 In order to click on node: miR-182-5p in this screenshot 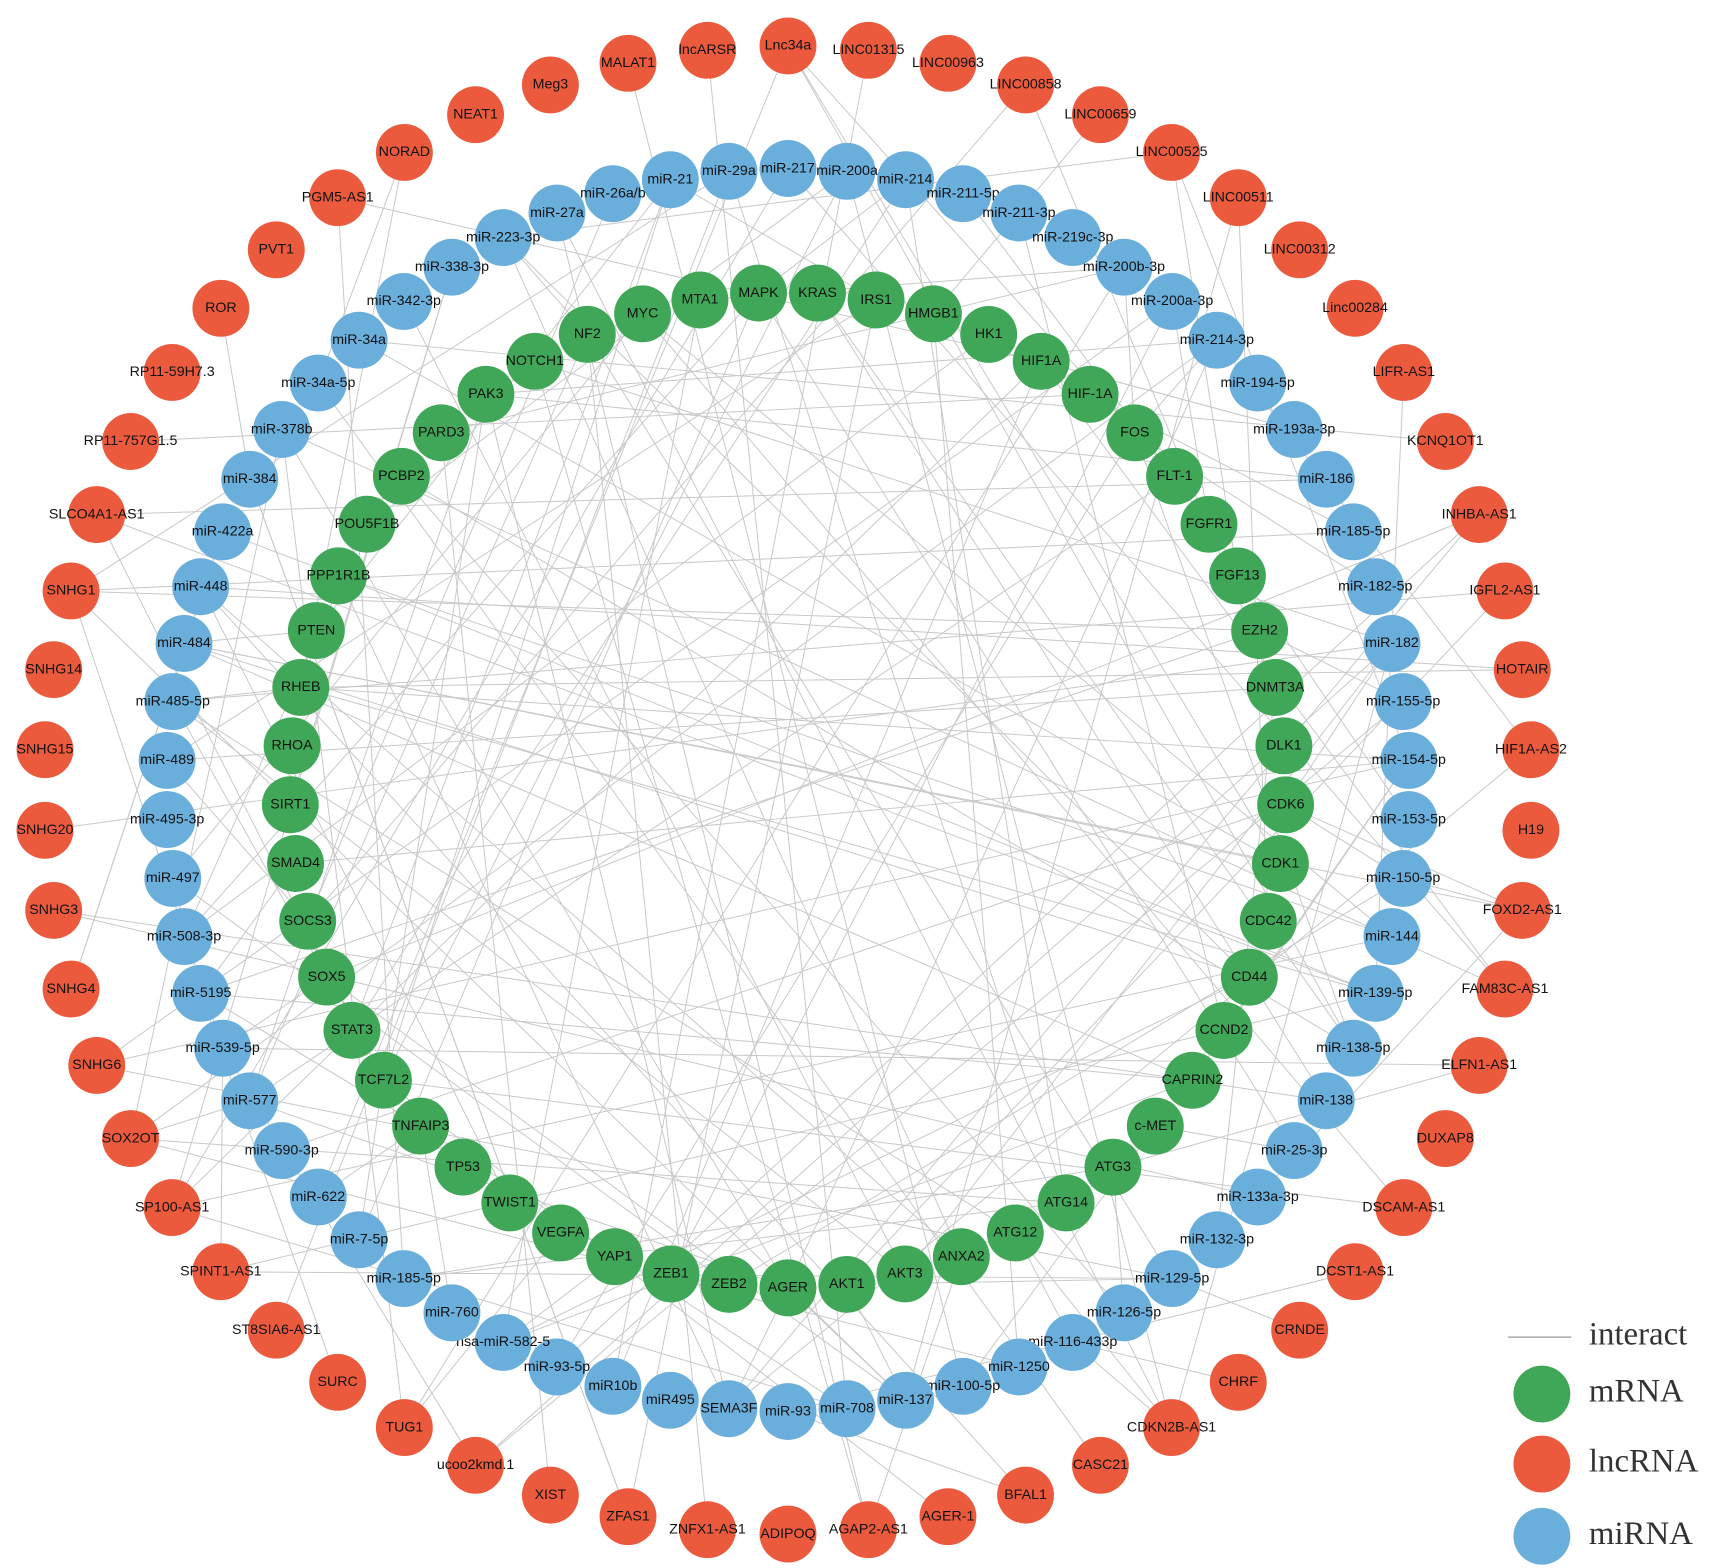, I will do `click(1375, 587)`.